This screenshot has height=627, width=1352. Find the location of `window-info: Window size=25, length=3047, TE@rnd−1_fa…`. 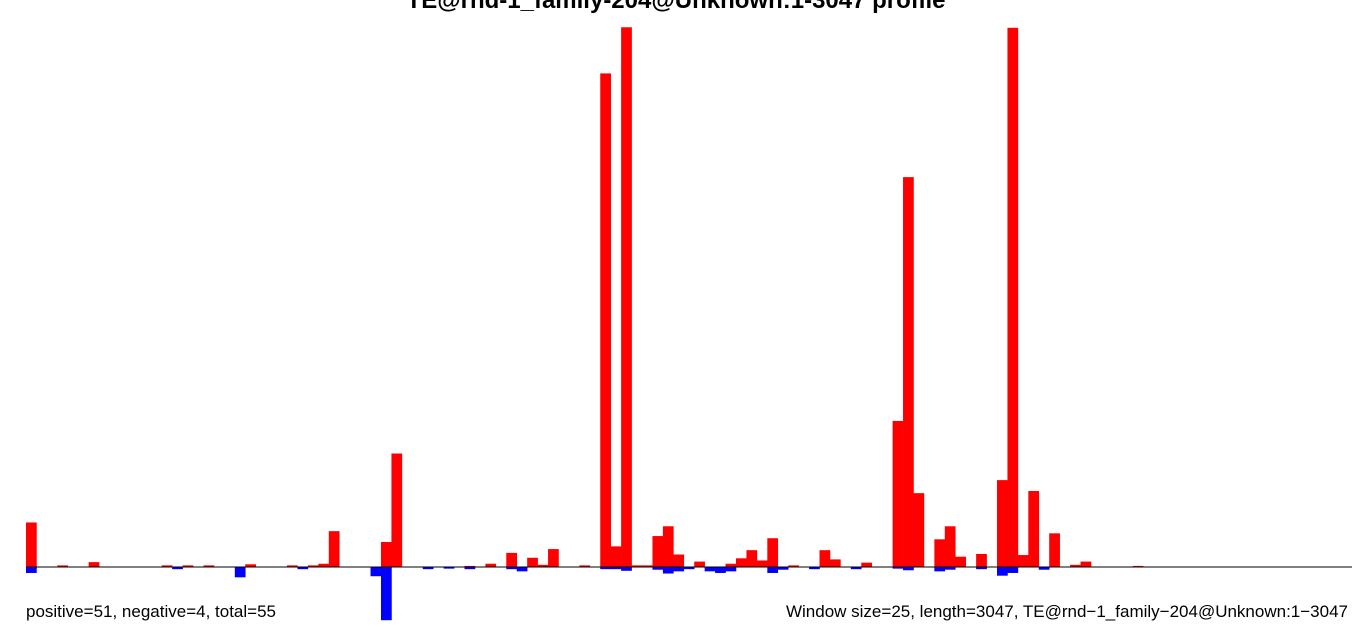

window-info: Window size=25, length=3047, TE@rnd−1_fa… is located at coordinates (1066, 611).